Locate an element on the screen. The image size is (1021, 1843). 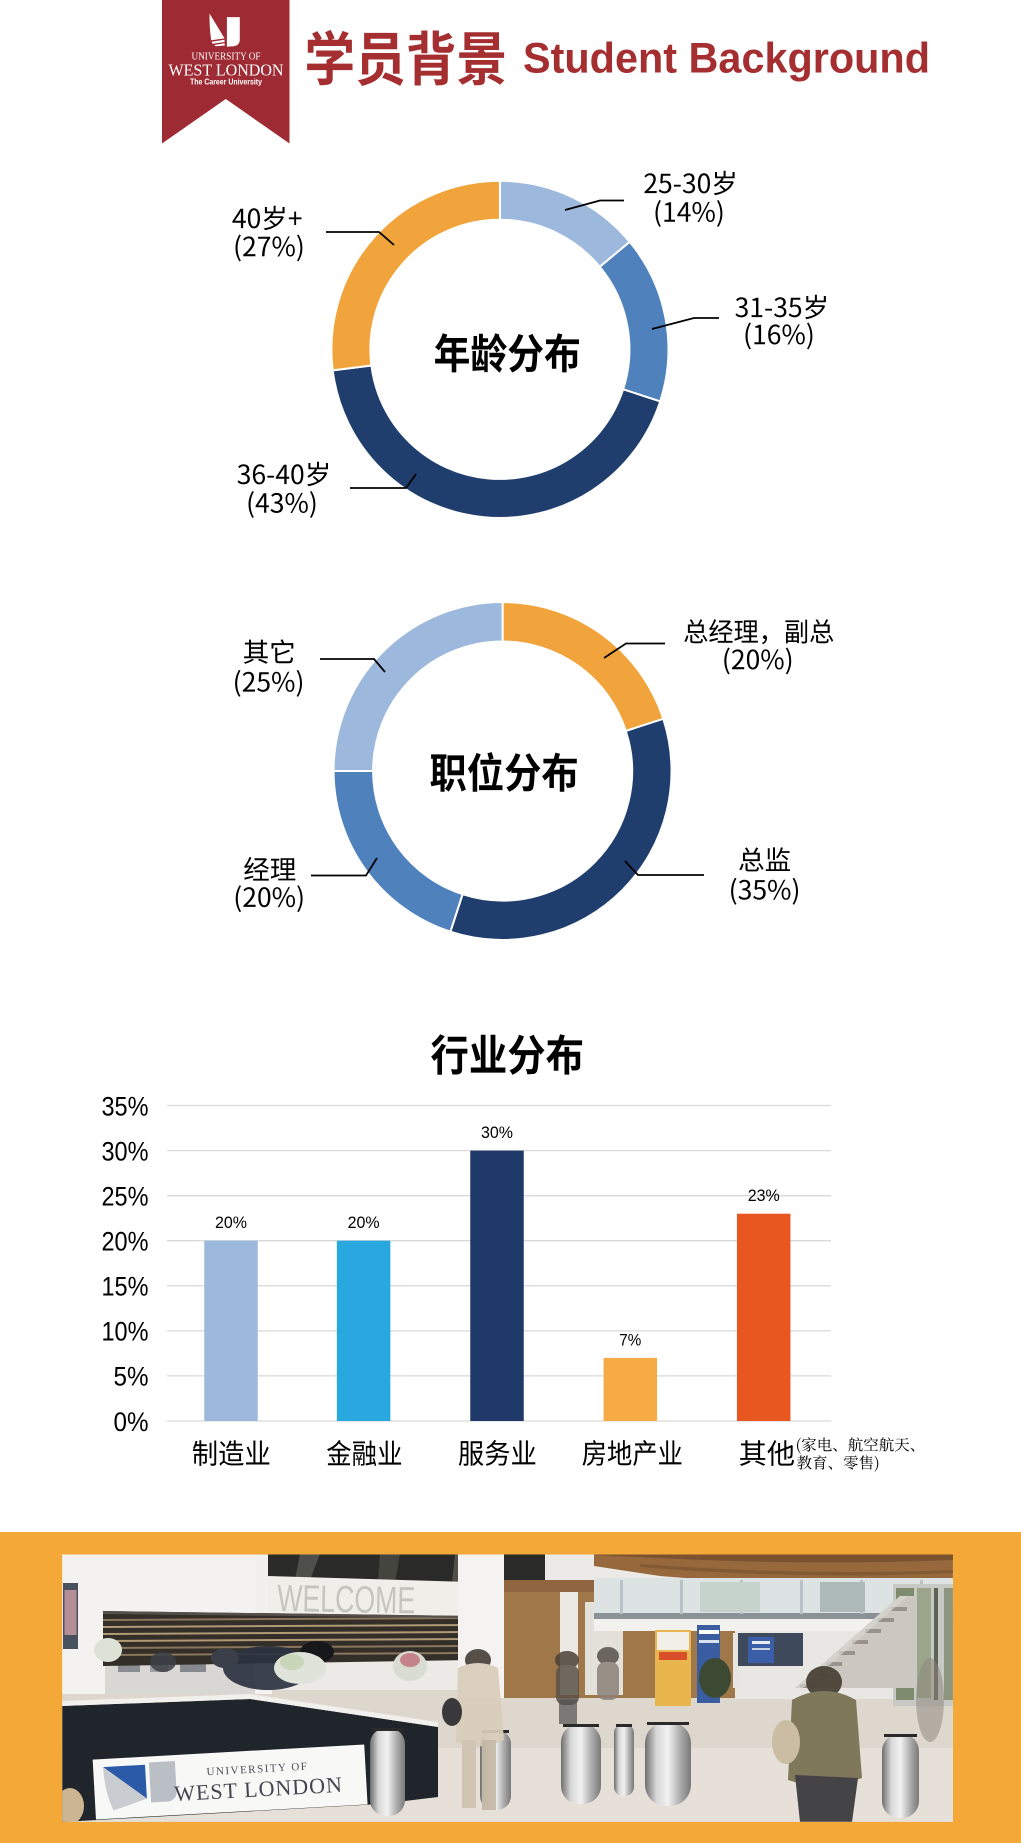
svg-text: 10% is located at coordinates (125, 1332).